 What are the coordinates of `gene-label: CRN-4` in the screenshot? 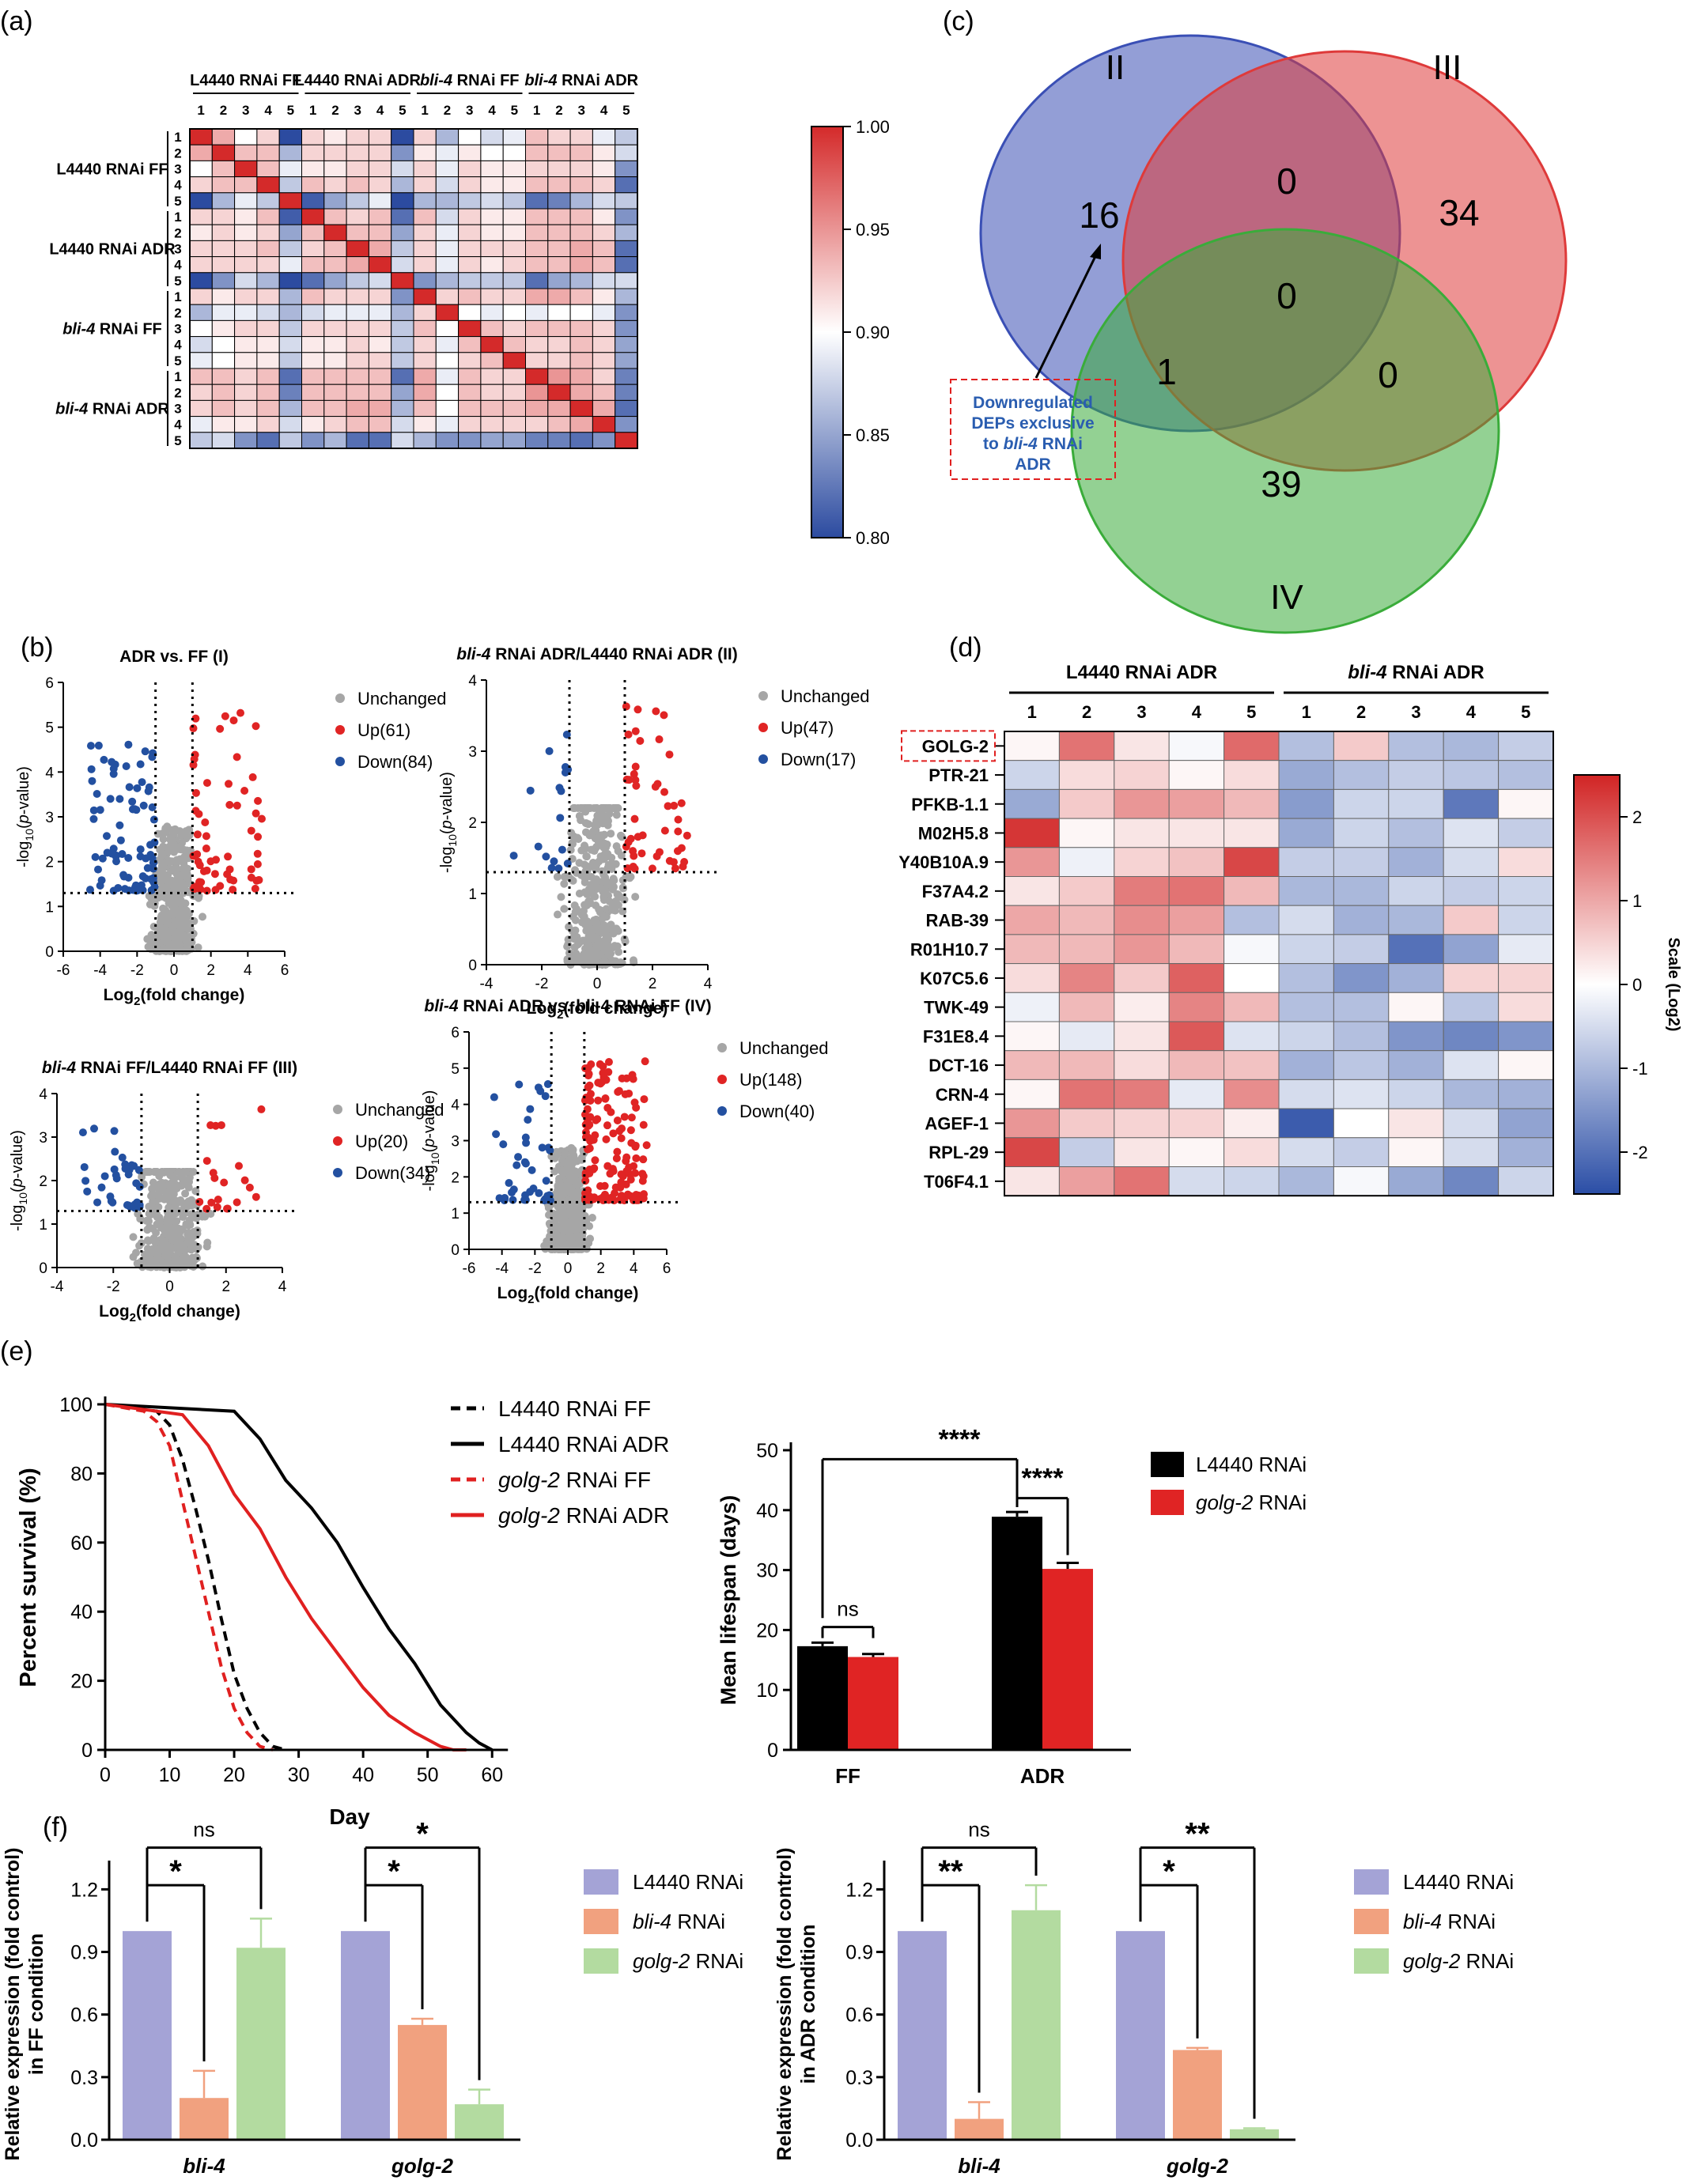 It's located at (963, 1095).